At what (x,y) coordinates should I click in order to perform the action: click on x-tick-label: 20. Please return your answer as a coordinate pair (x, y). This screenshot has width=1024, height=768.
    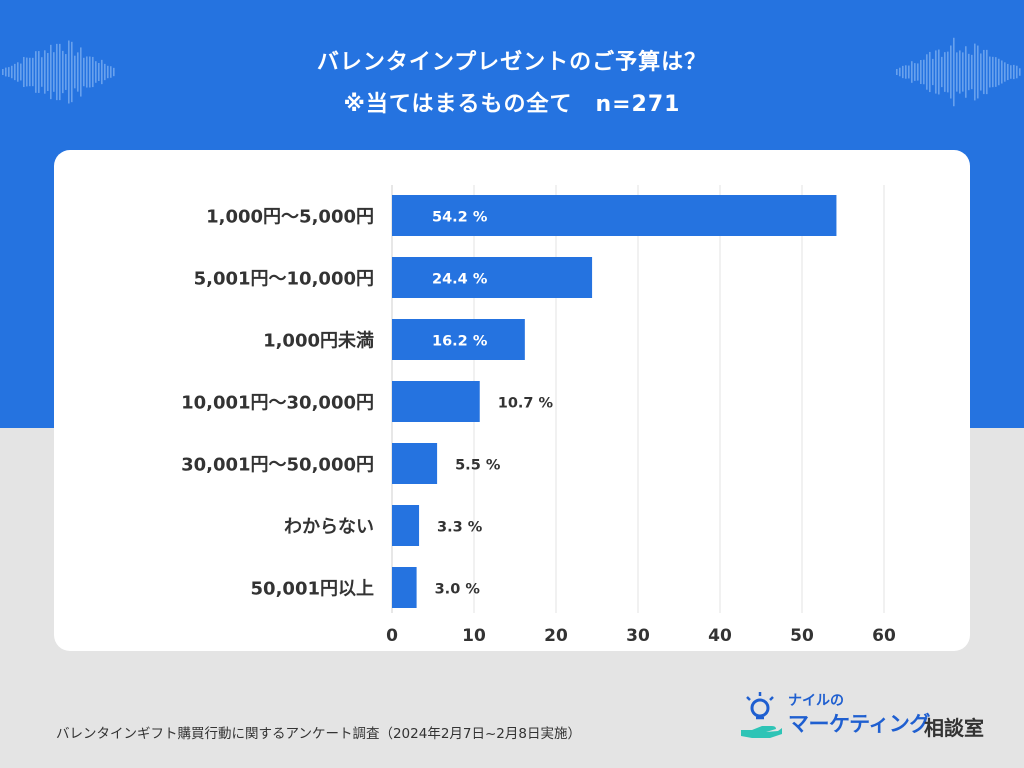
    Looking at the image, I should click on (556, 636).